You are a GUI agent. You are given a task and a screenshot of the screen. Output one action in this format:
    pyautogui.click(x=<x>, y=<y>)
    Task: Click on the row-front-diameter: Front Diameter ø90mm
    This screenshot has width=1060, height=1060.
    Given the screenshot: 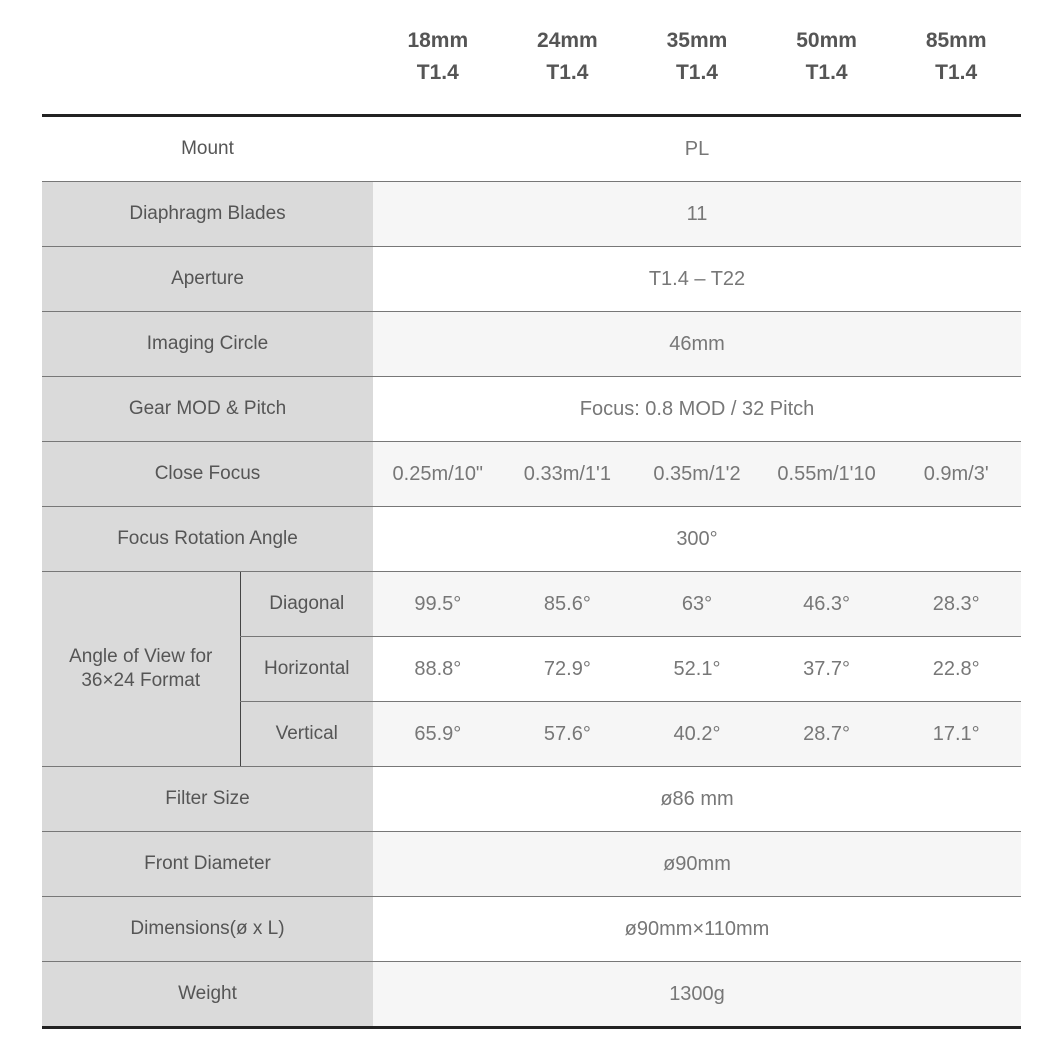 What is the action you would take?
    pyautogui.click(x=531, y=864)
    